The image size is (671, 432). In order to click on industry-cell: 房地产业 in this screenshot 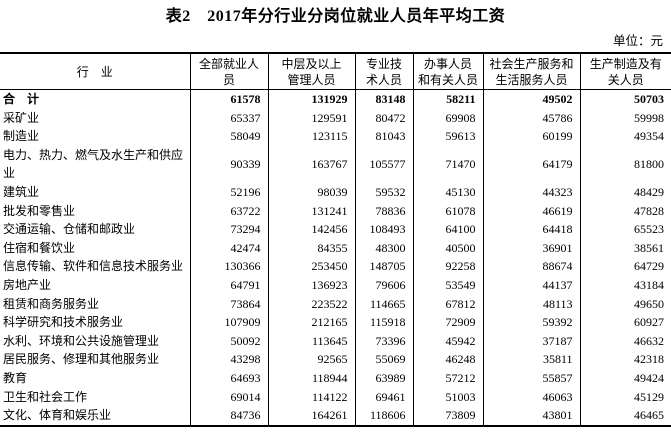, I will do `click(95, 285)`.